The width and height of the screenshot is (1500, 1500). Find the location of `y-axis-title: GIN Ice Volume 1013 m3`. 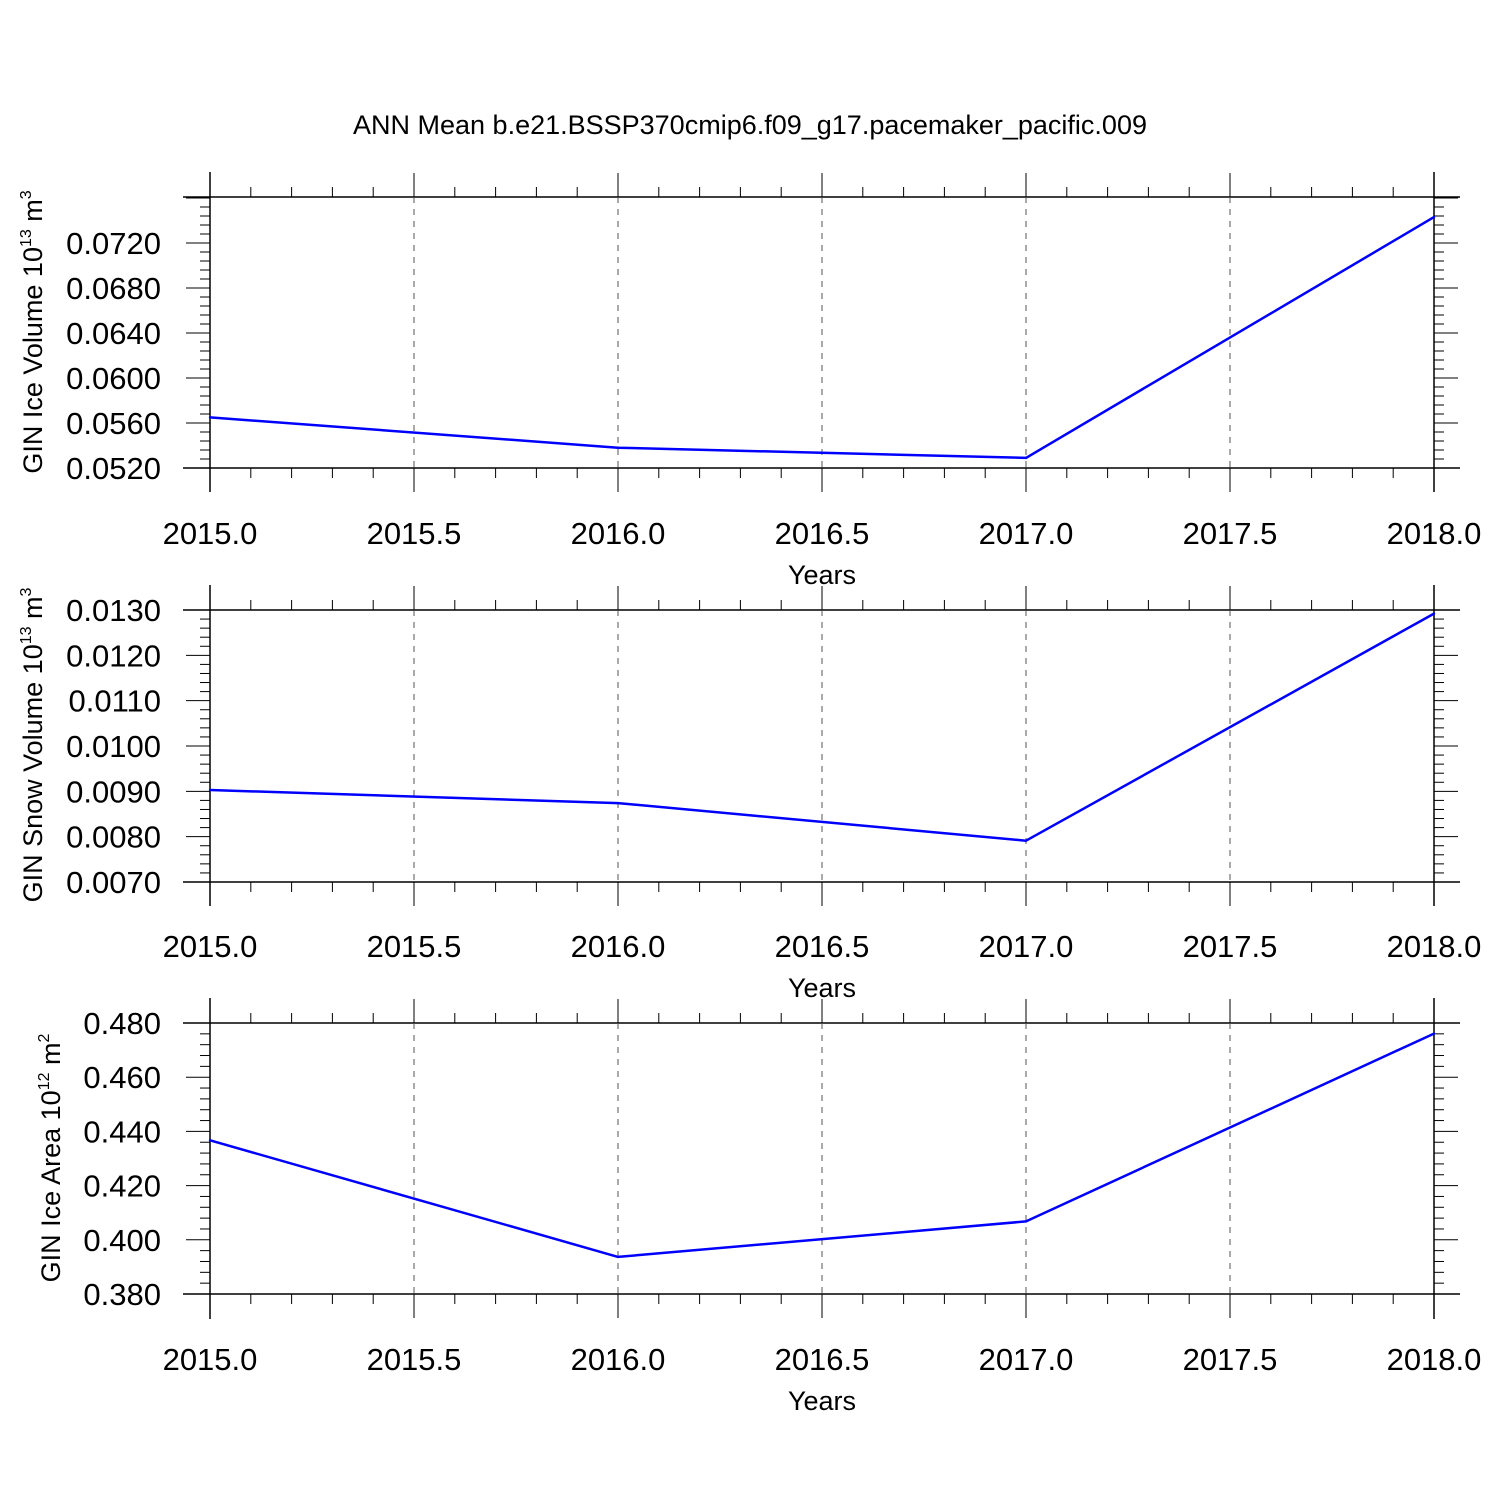

y-axis-title: GIN Ice Volume 1013 m3 is located at coordinates (33, 331).